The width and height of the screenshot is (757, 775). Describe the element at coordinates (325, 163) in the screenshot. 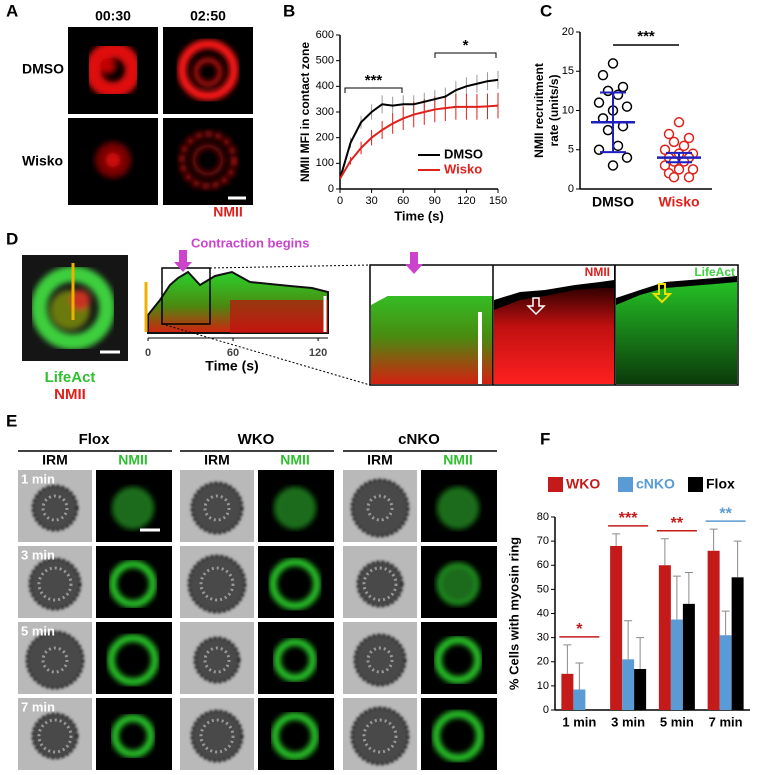

I see `y-tick-label: 100` at that location.